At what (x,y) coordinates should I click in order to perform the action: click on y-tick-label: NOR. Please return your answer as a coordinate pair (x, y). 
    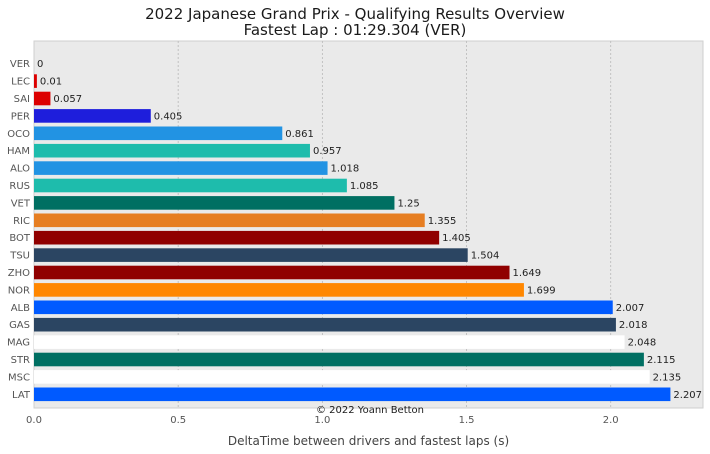
    Looking at the image, I should click on (19, 290).